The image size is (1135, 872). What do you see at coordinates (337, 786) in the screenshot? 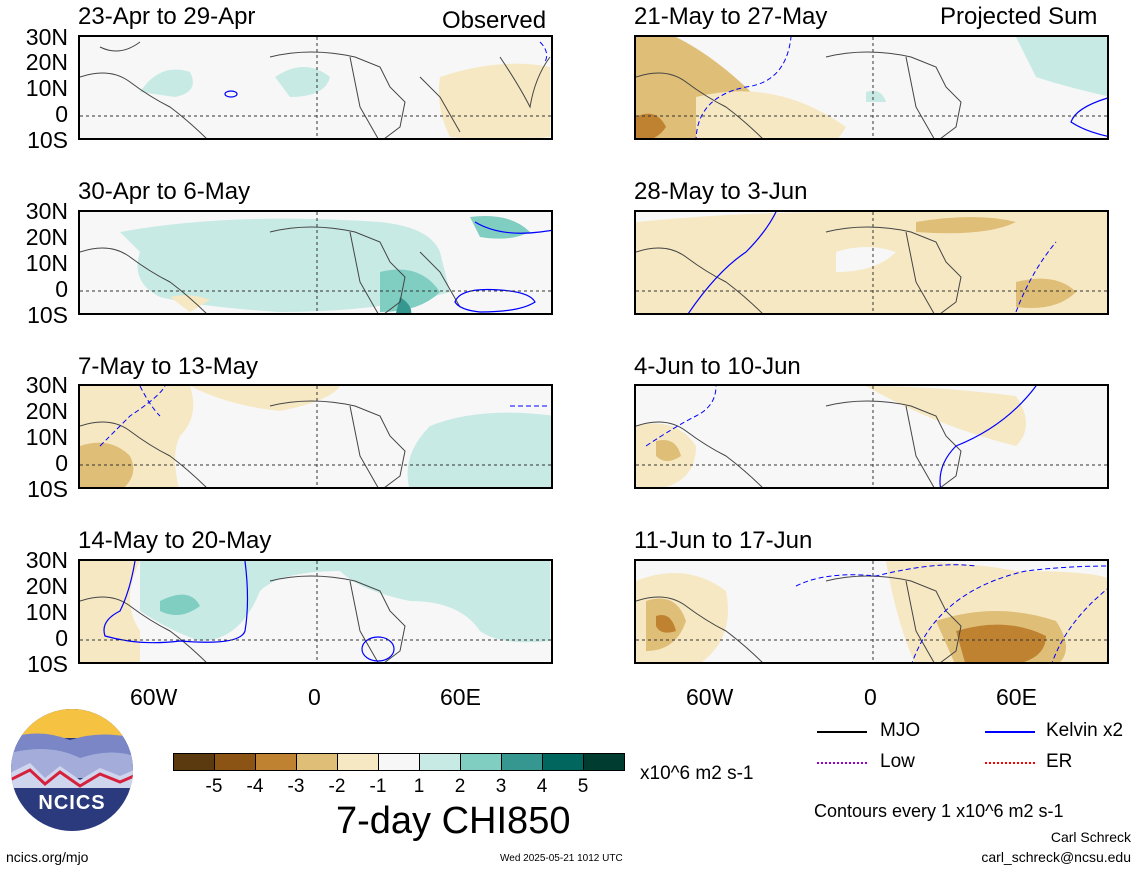
I see `colorbar-label: -2` at bounding box center [337, 786].